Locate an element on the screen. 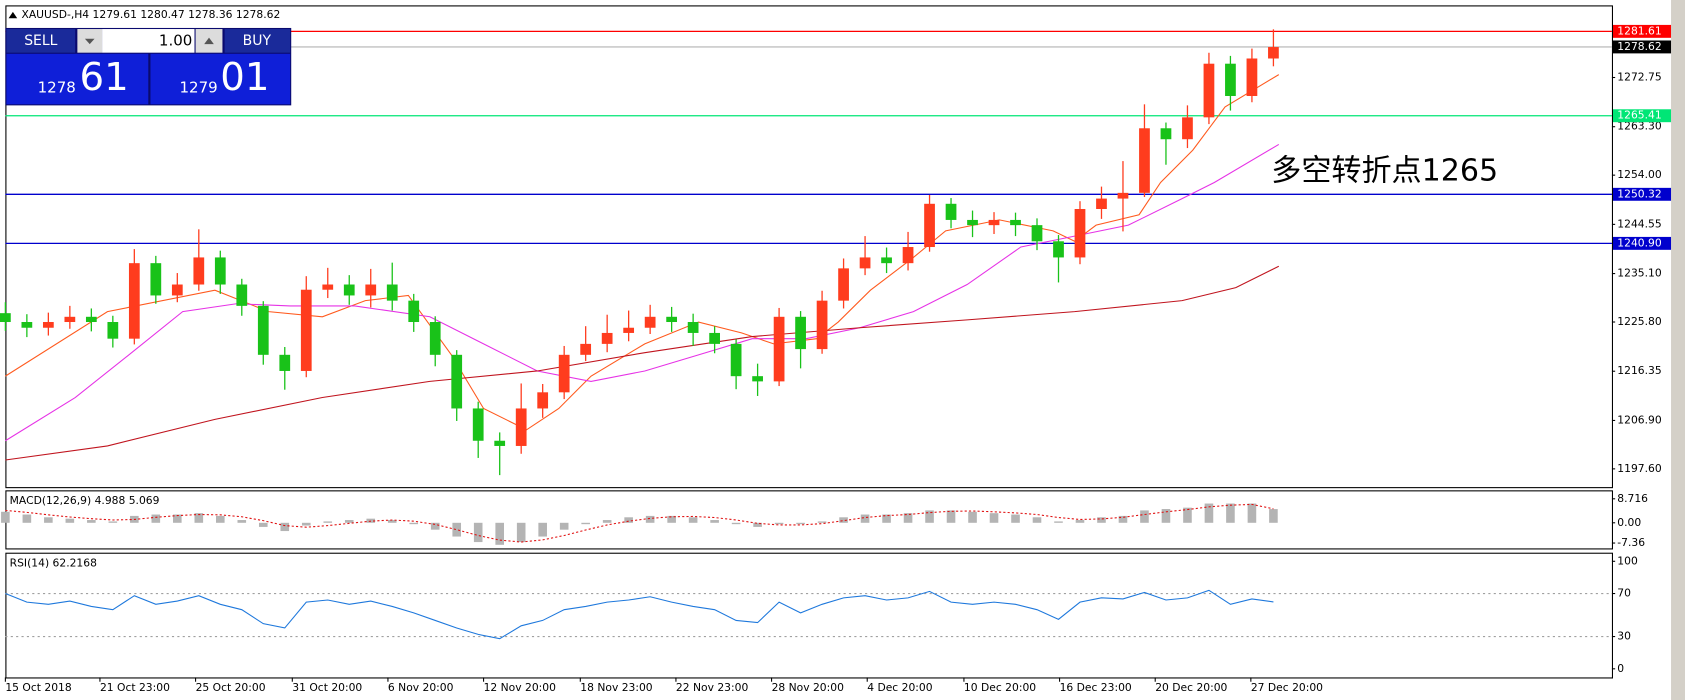 The height and width of the screenshot is (700, 1685). buy-price-box is located at coordinates (220, 79).